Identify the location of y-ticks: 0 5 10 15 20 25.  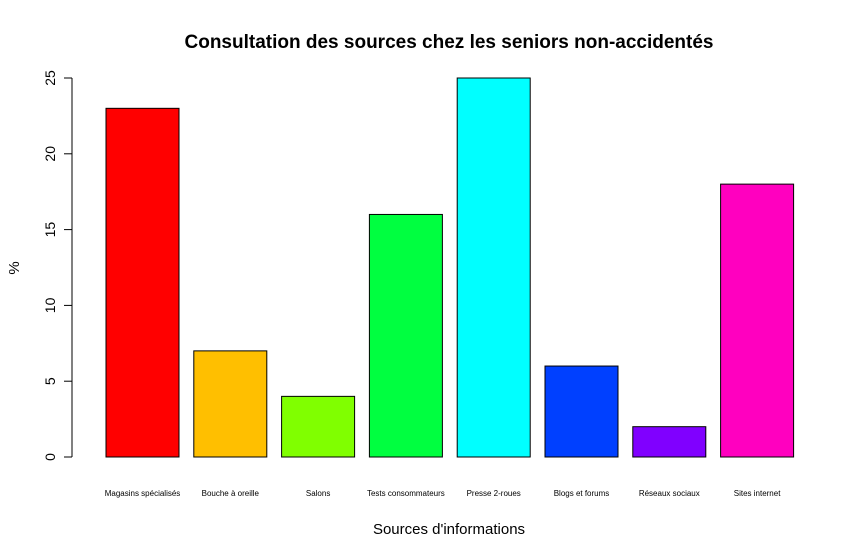
(57, 265).